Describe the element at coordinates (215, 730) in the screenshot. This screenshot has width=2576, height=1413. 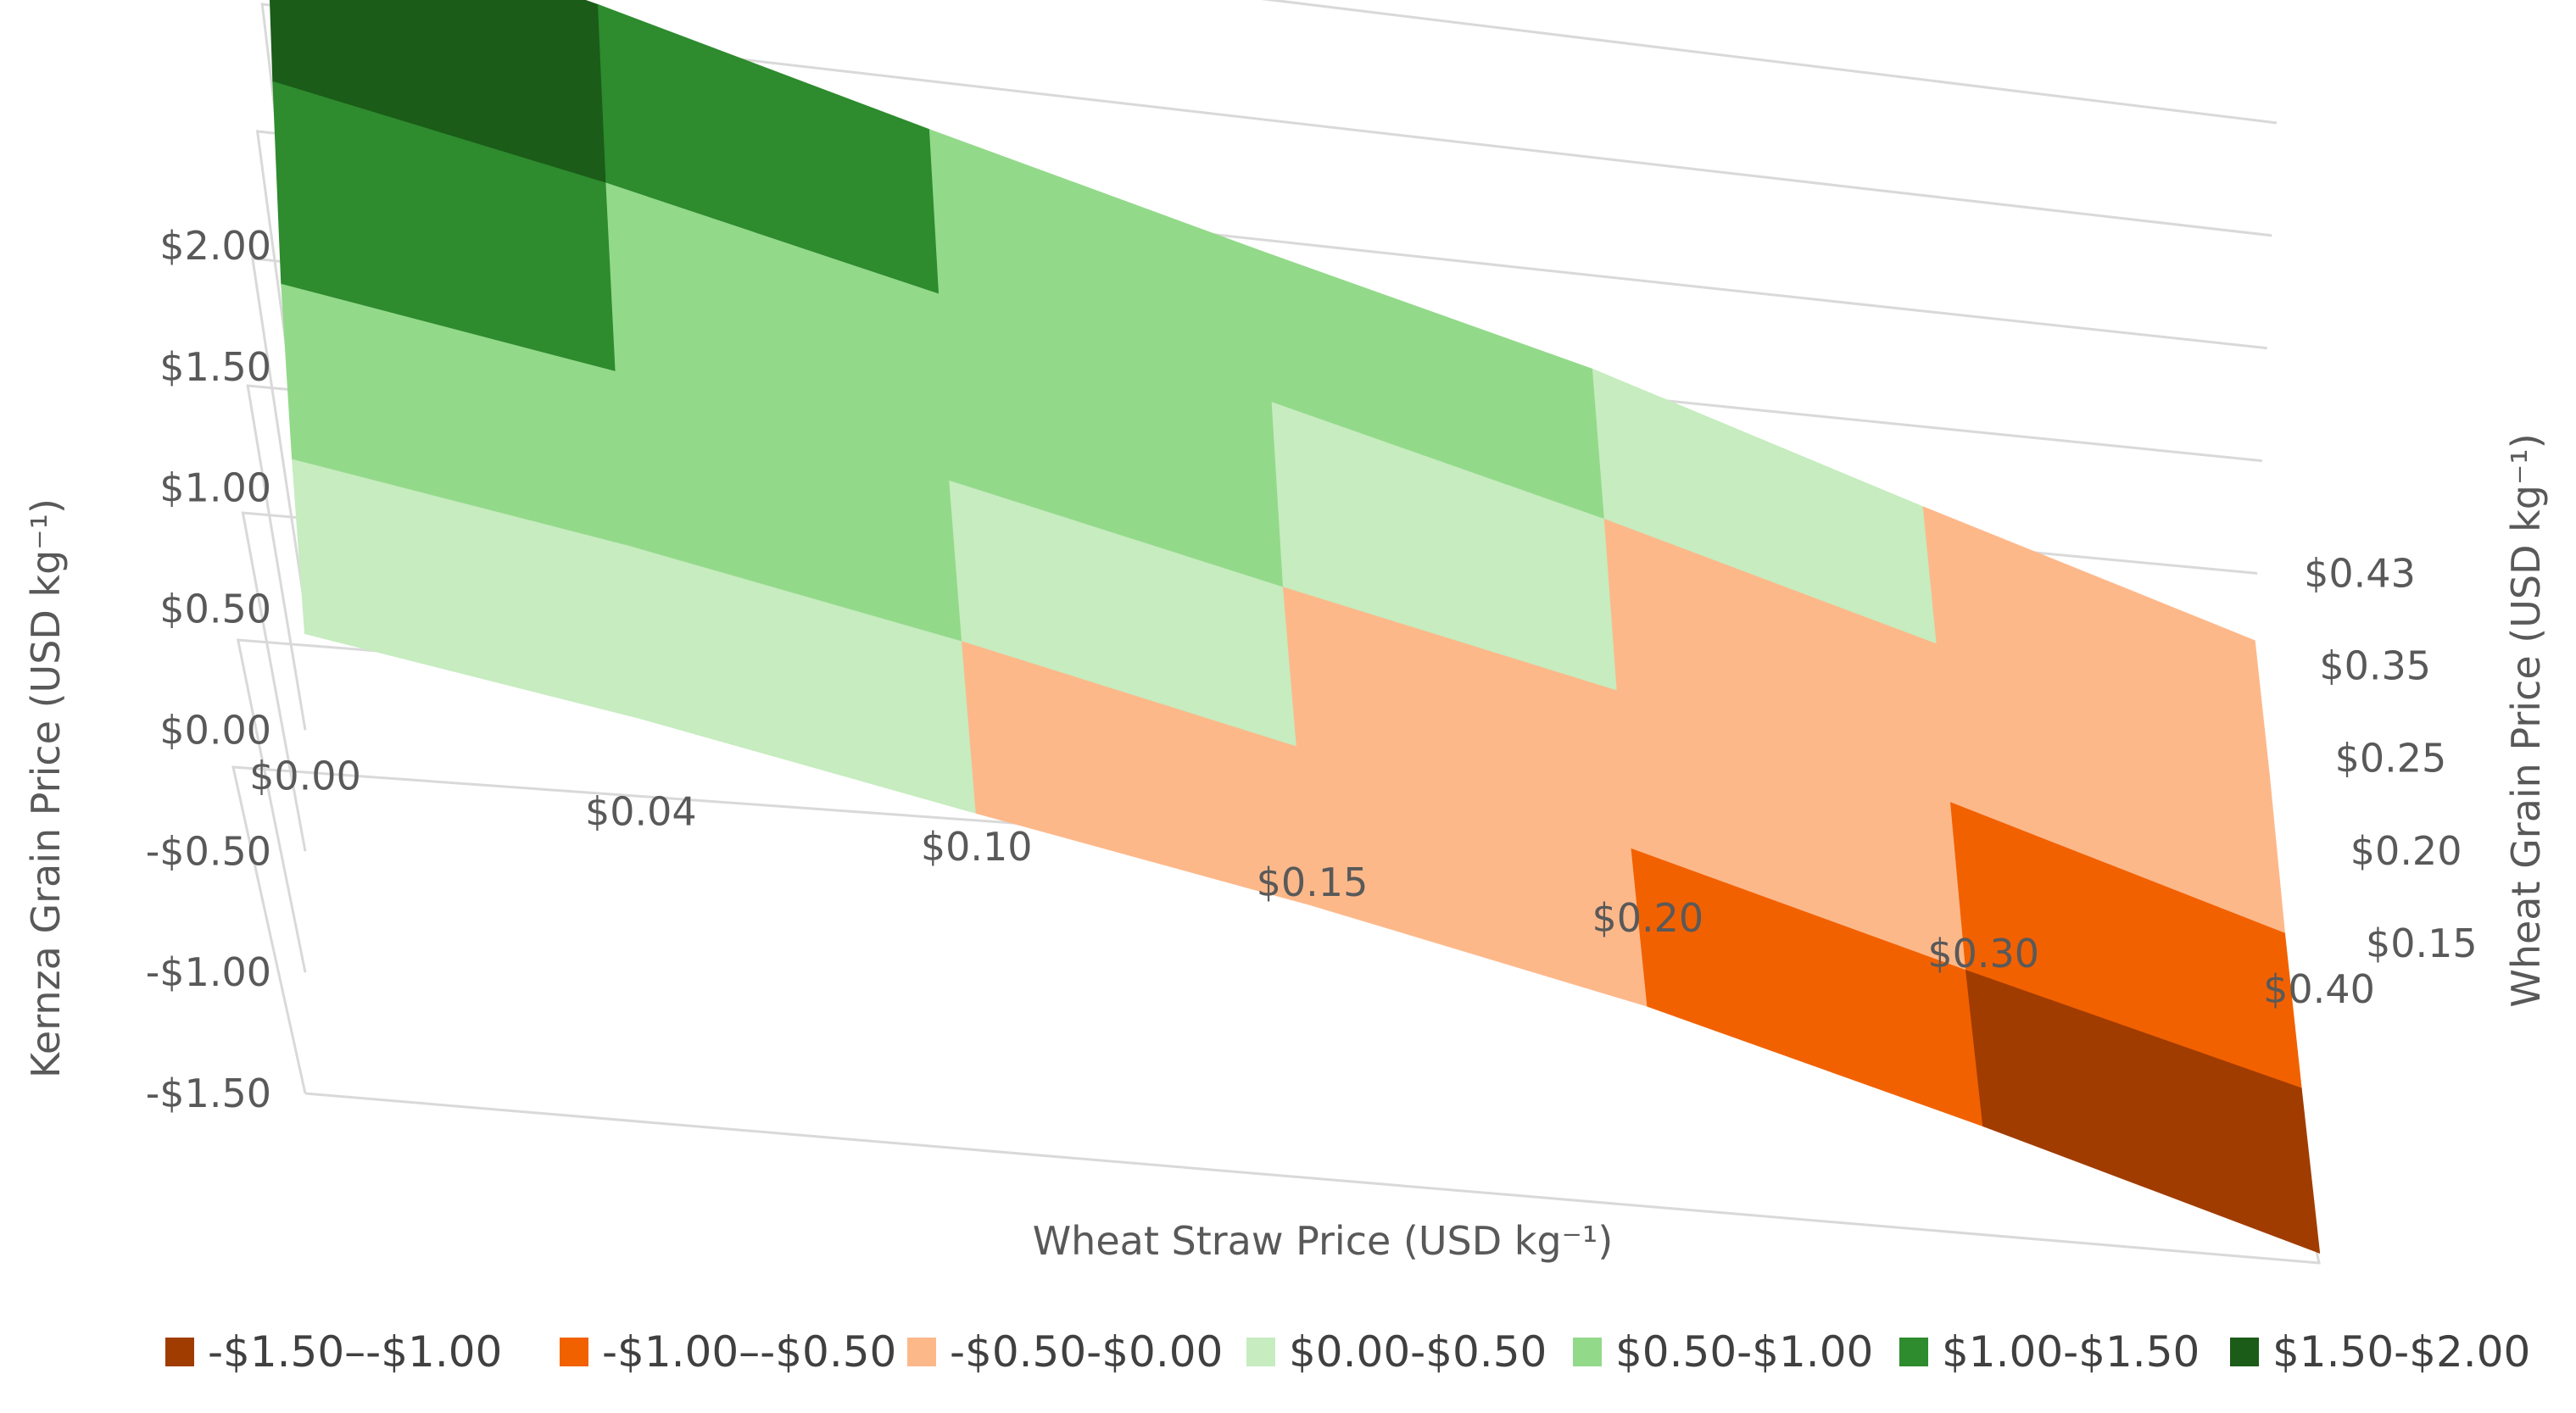
I see `z-tick-label: $0.00` at that location.